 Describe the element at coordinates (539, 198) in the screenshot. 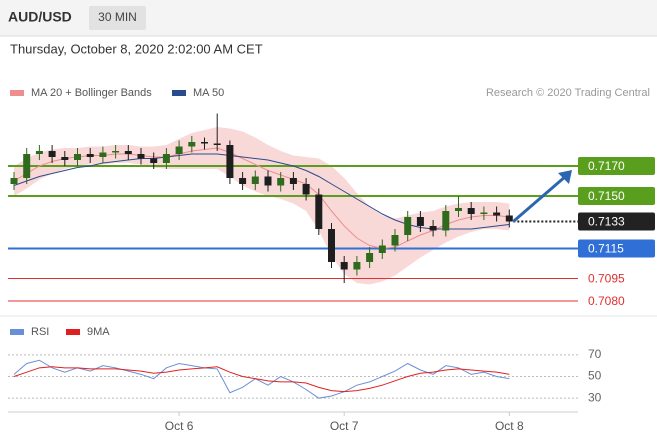

I see `forecast-arrow` at that location.